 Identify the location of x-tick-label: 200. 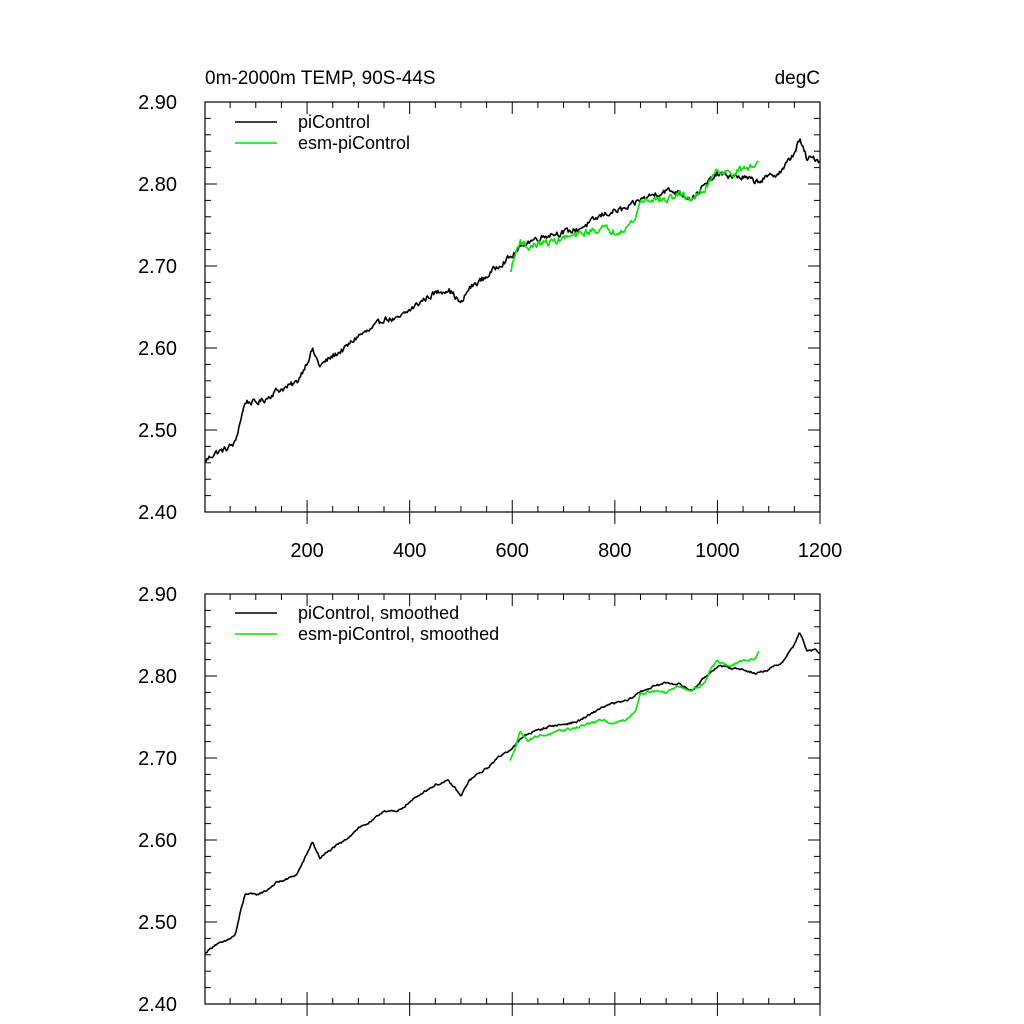
(306, 551).